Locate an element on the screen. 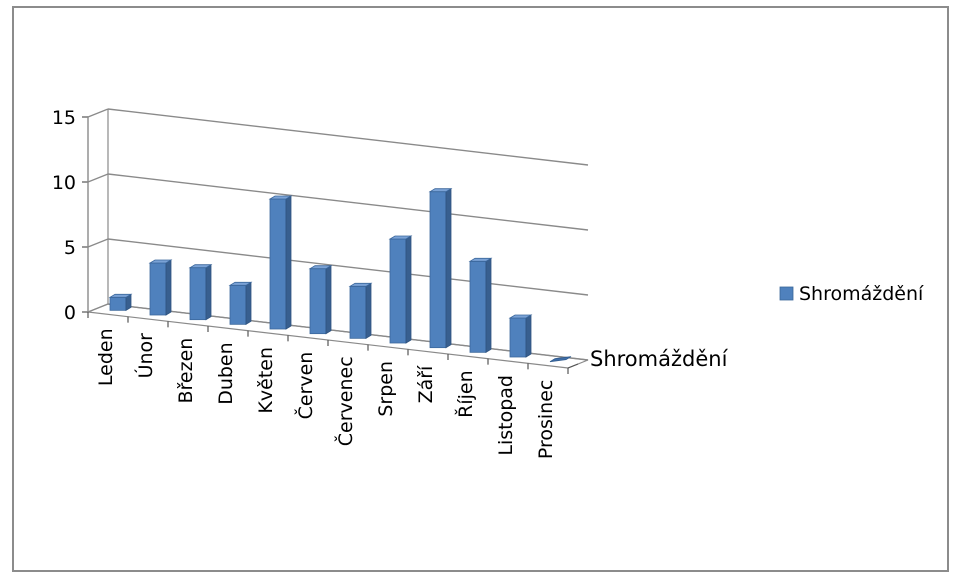 Image resolution: width=957 pixels, height=581 pixels. depth-tick is located at coordinates (573, 366).